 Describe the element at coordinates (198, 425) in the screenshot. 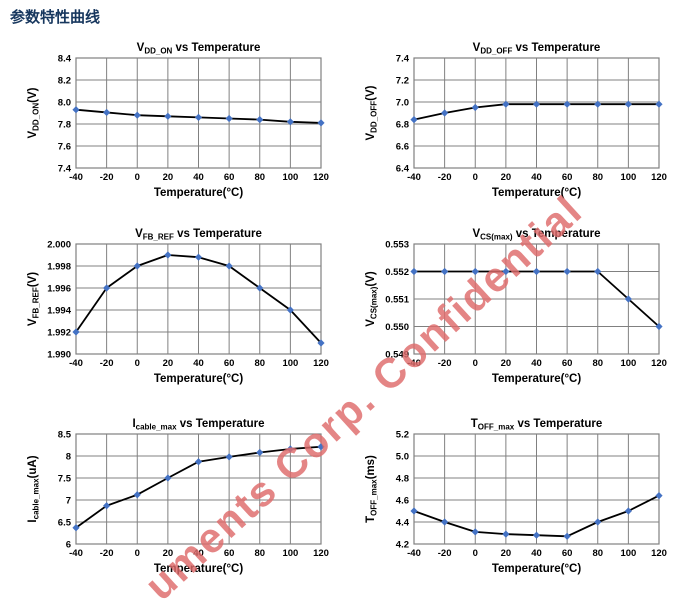

I see `chart-title: Icable_max vs Temperature` at that location.